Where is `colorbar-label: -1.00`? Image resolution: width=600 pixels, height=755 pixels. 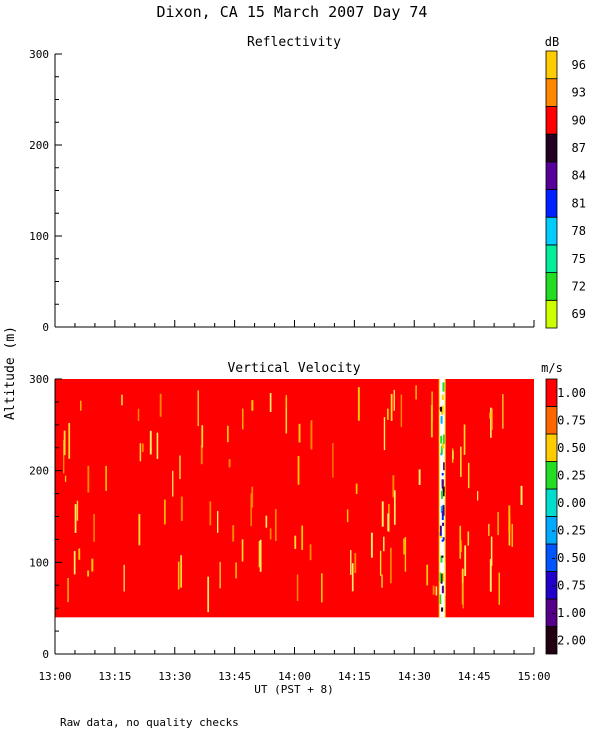
colorbar-label: -1.00 is located at coordinates (568, 613).